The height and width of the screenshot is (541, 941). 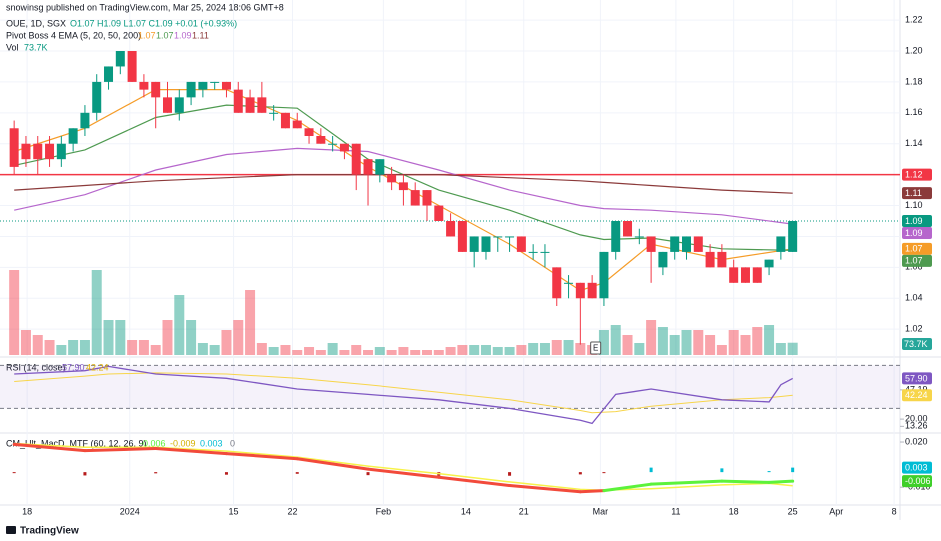 I want to click on x-tick-label: Mar, so click(x=601, y=511).